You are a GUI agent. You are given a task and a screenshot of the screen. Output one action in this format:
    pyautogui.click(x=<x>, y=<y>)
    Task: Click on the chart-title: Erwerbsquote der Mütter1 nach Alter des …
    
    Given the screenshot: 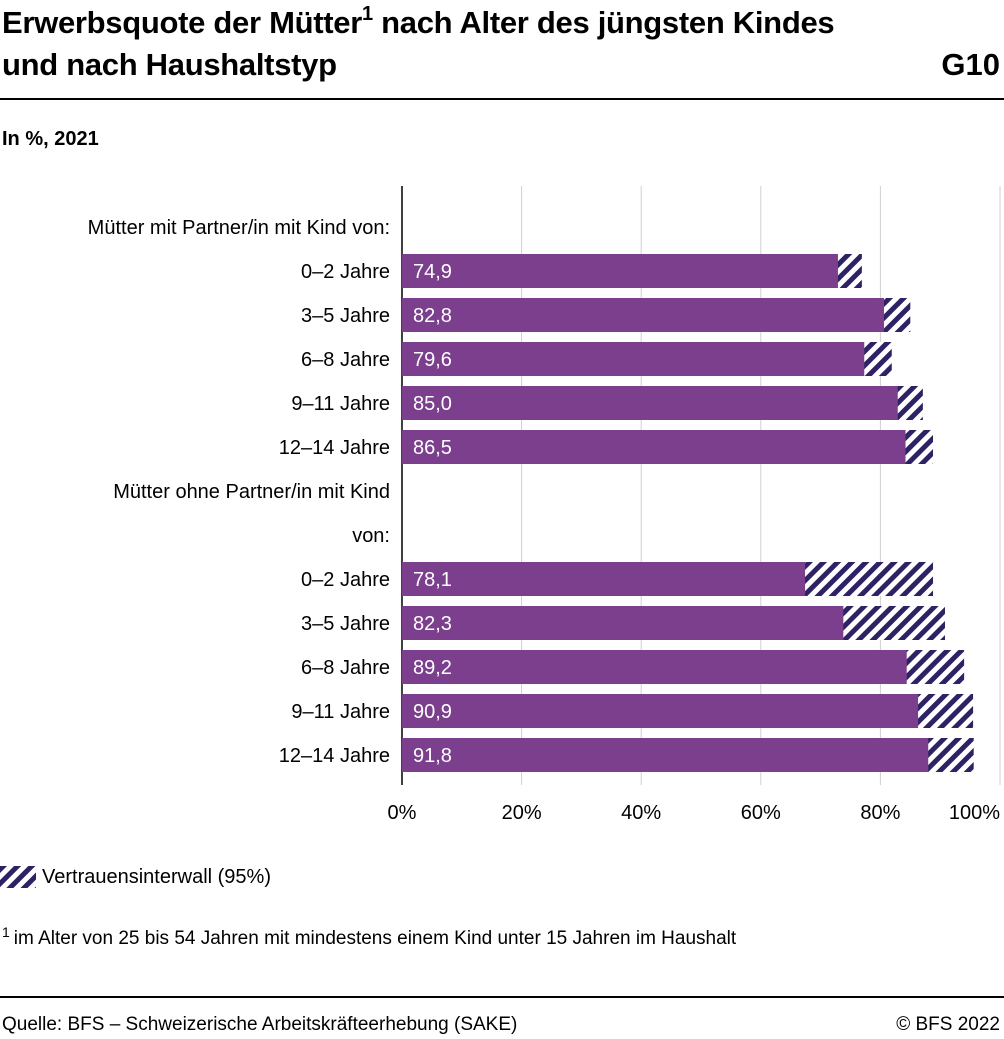 What is the action you would take?
    pyautogui.click(x=432, y=44)
    